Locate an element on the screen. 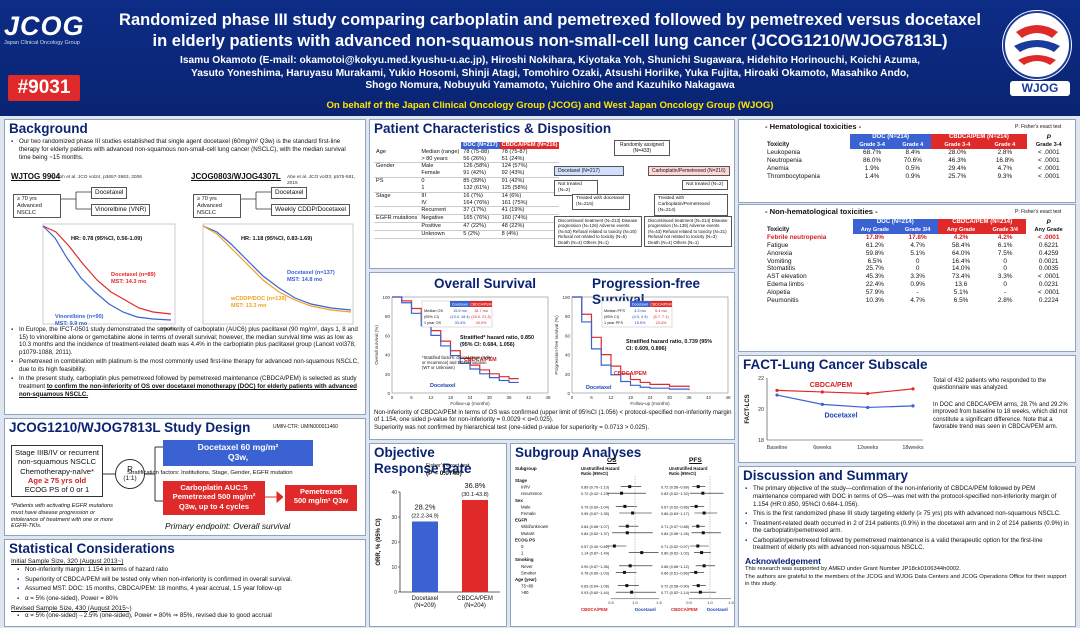 This screenshot has height=628, width=1080. forest-os-tick: 1.5 is located at coordinates (659, 602).